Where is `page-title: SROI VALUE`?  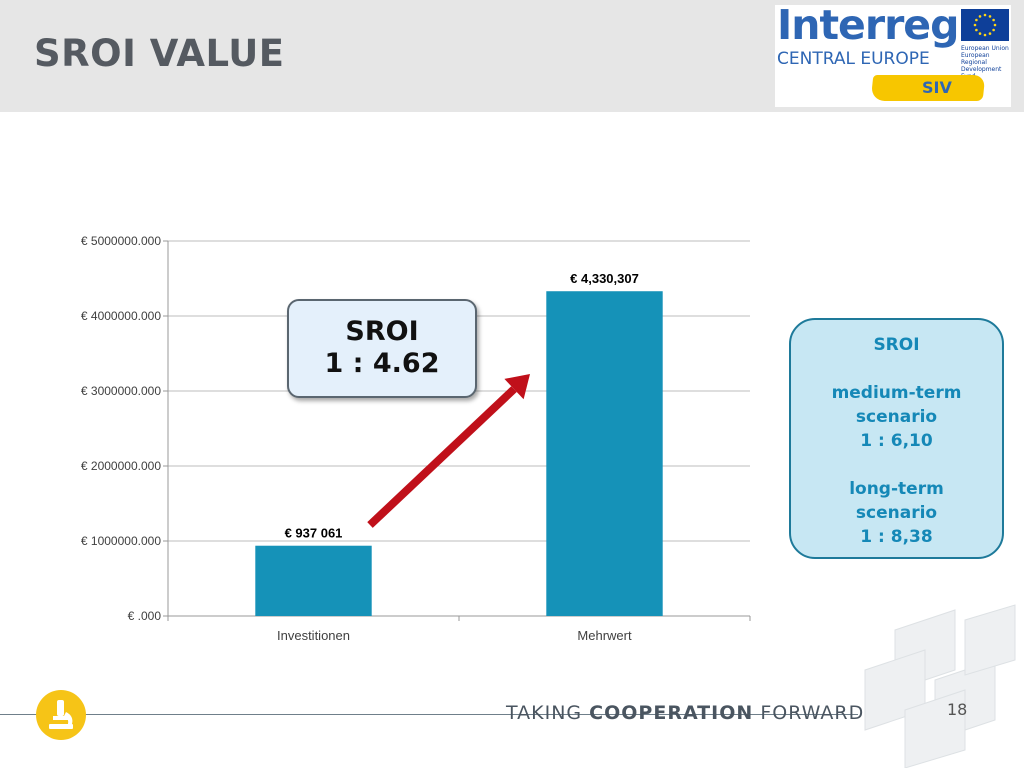 page-title: SROI VALUE is located at coordinates (159, 53).